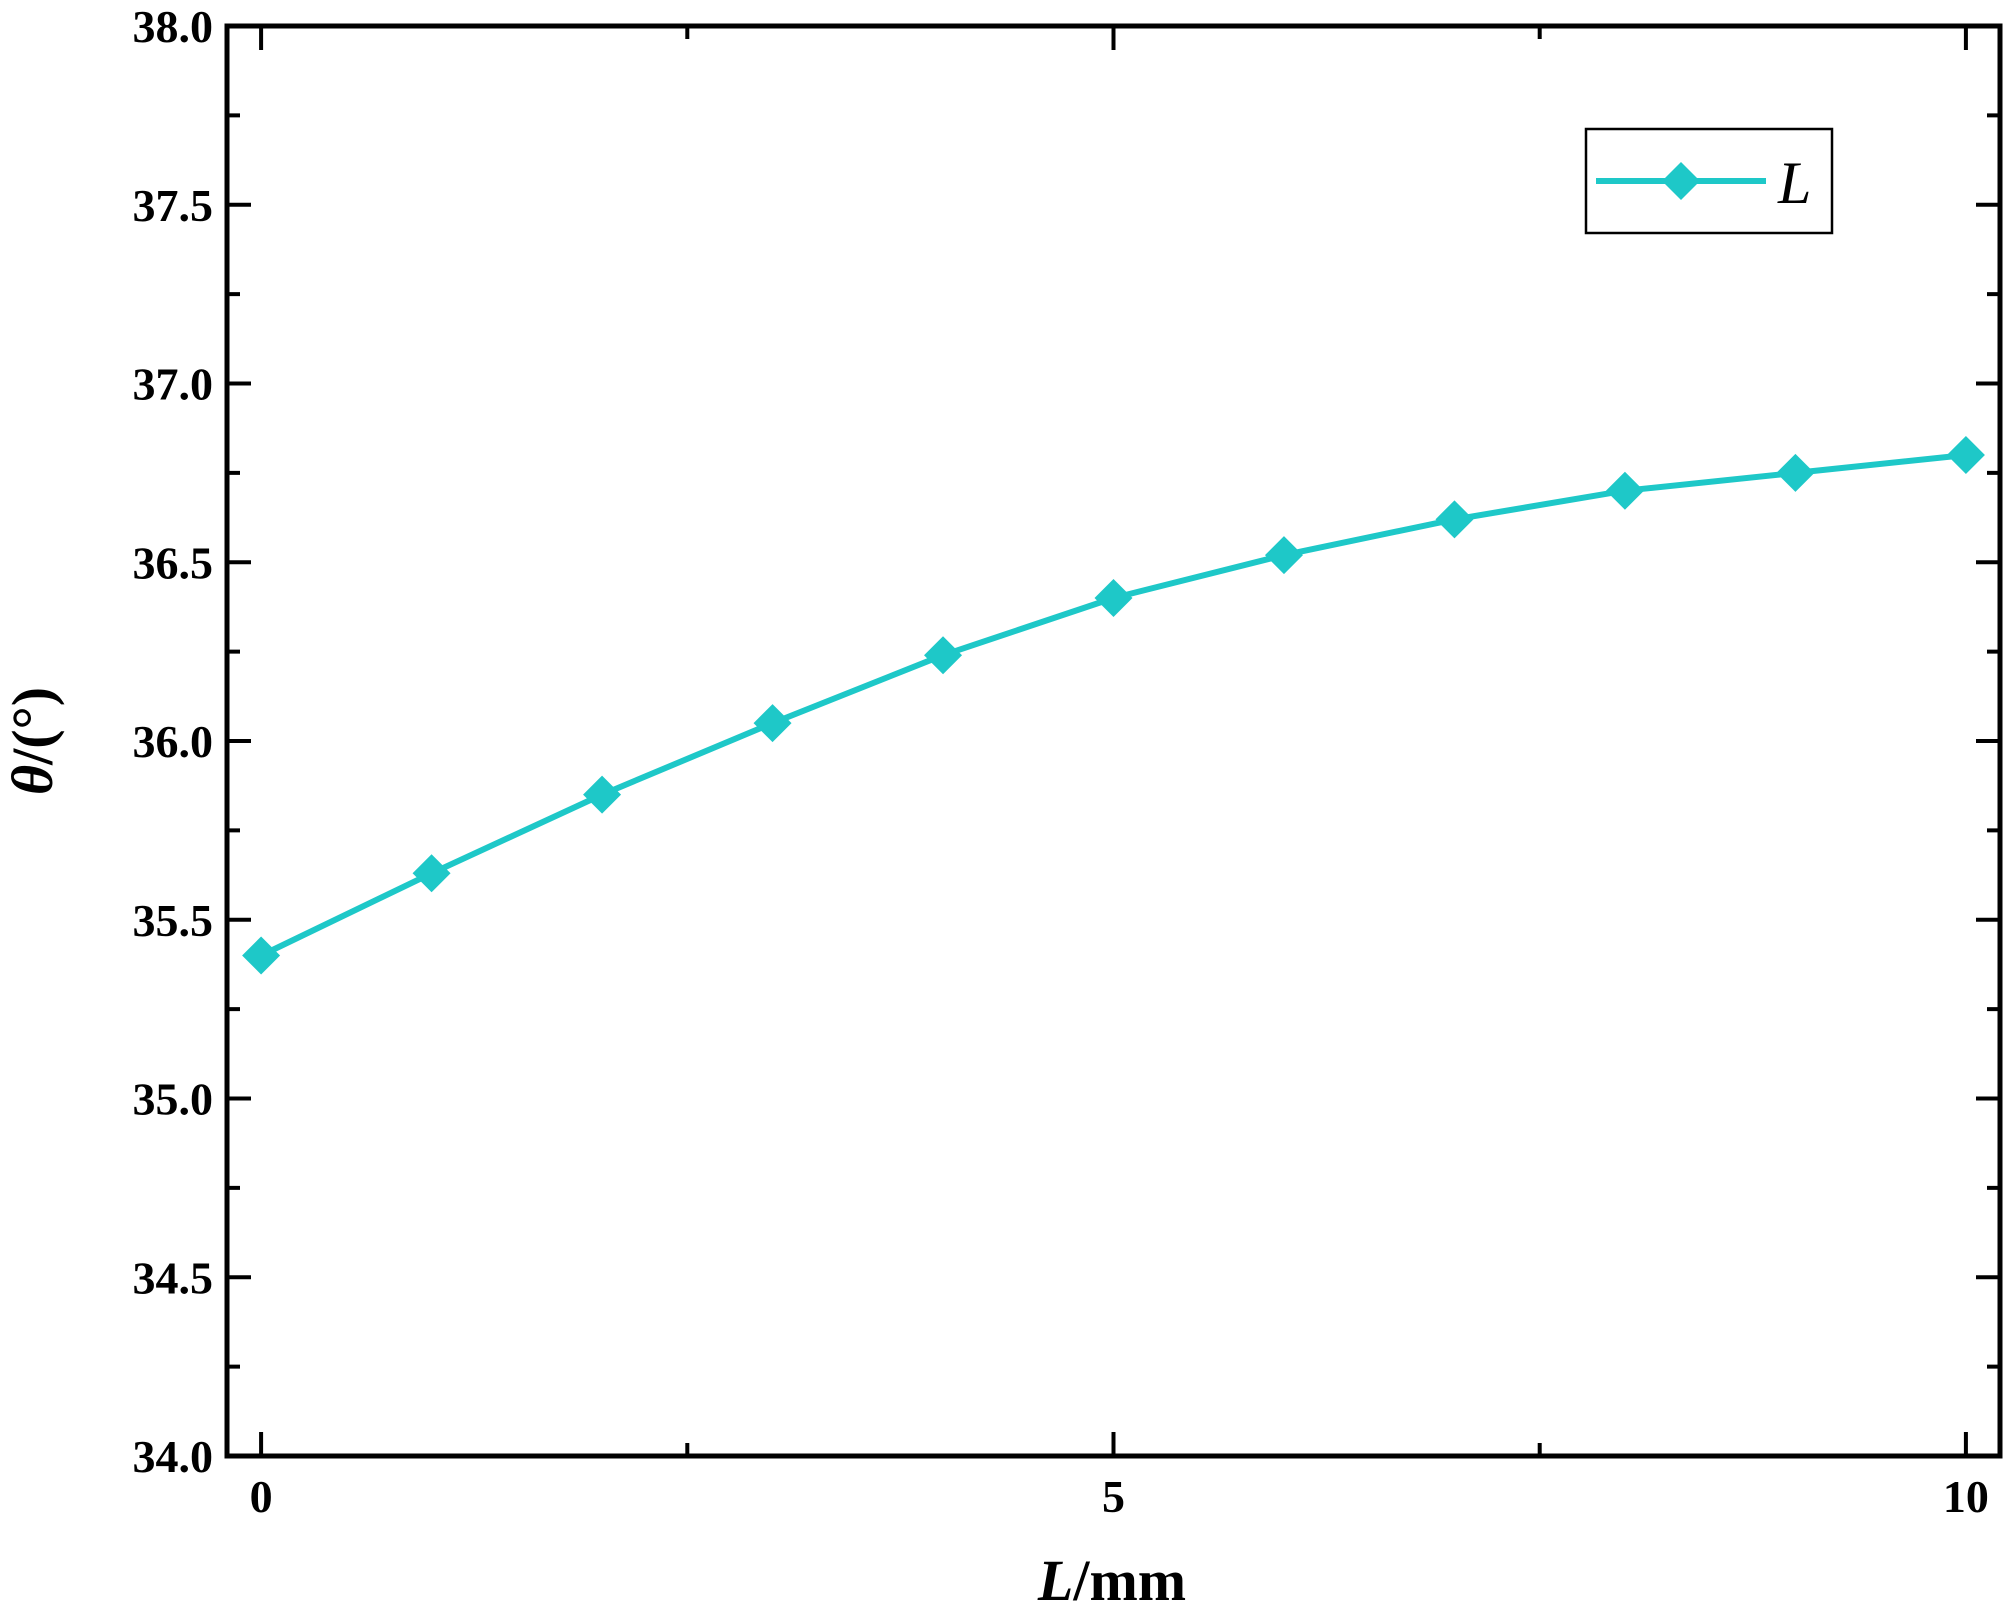 This screenshot has width=2008, height=1604. What do you see at coordinates (1709, 181) in the screenshot?
I see `legend: L` at bounding box center [1709, 181].